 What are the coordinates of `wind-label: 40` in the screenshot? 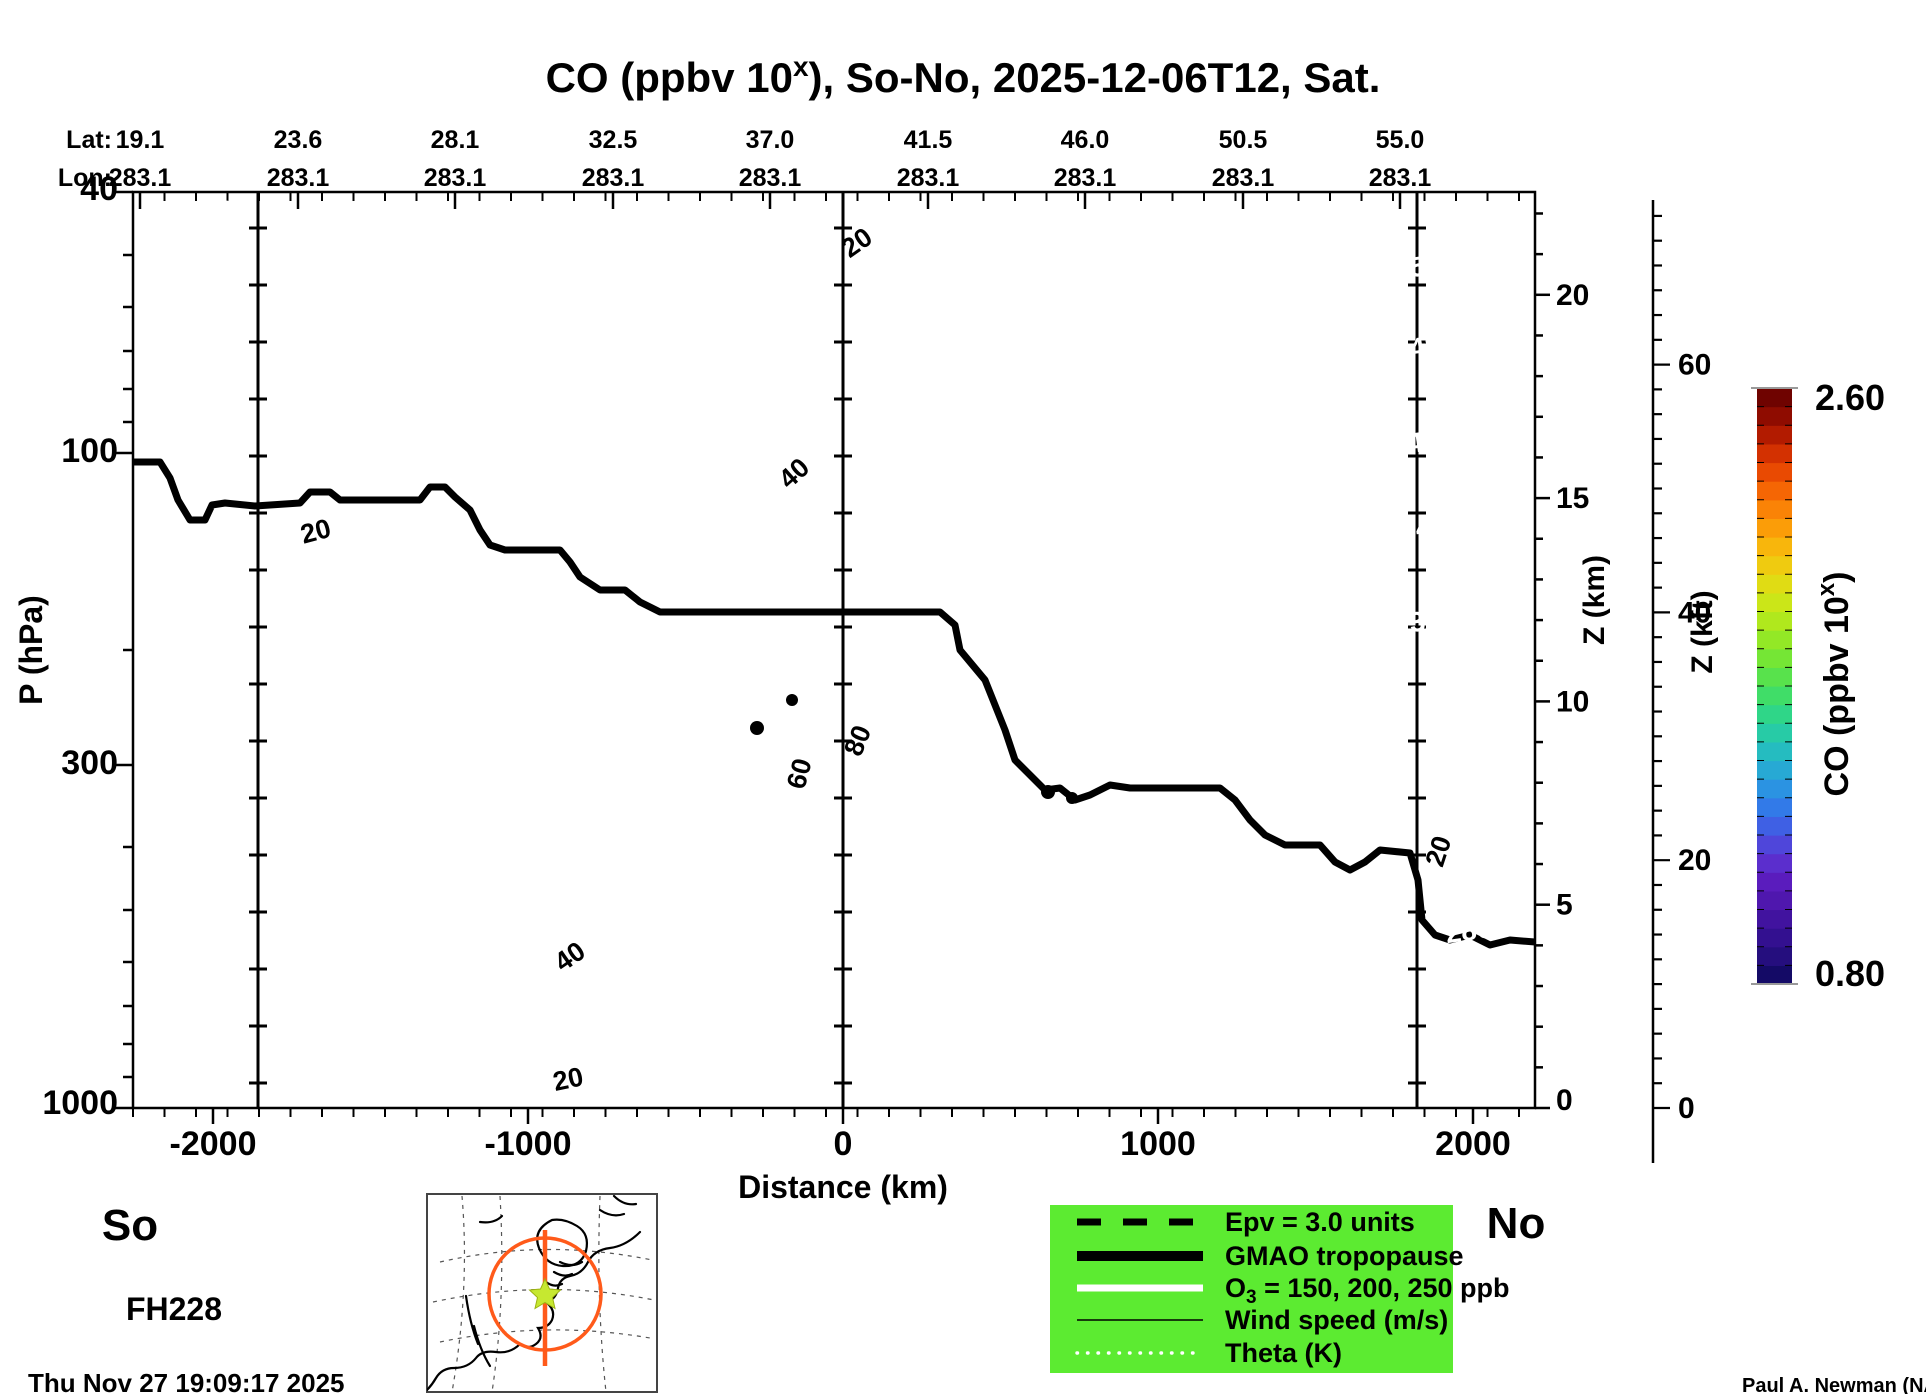 It's located at (794, 473).